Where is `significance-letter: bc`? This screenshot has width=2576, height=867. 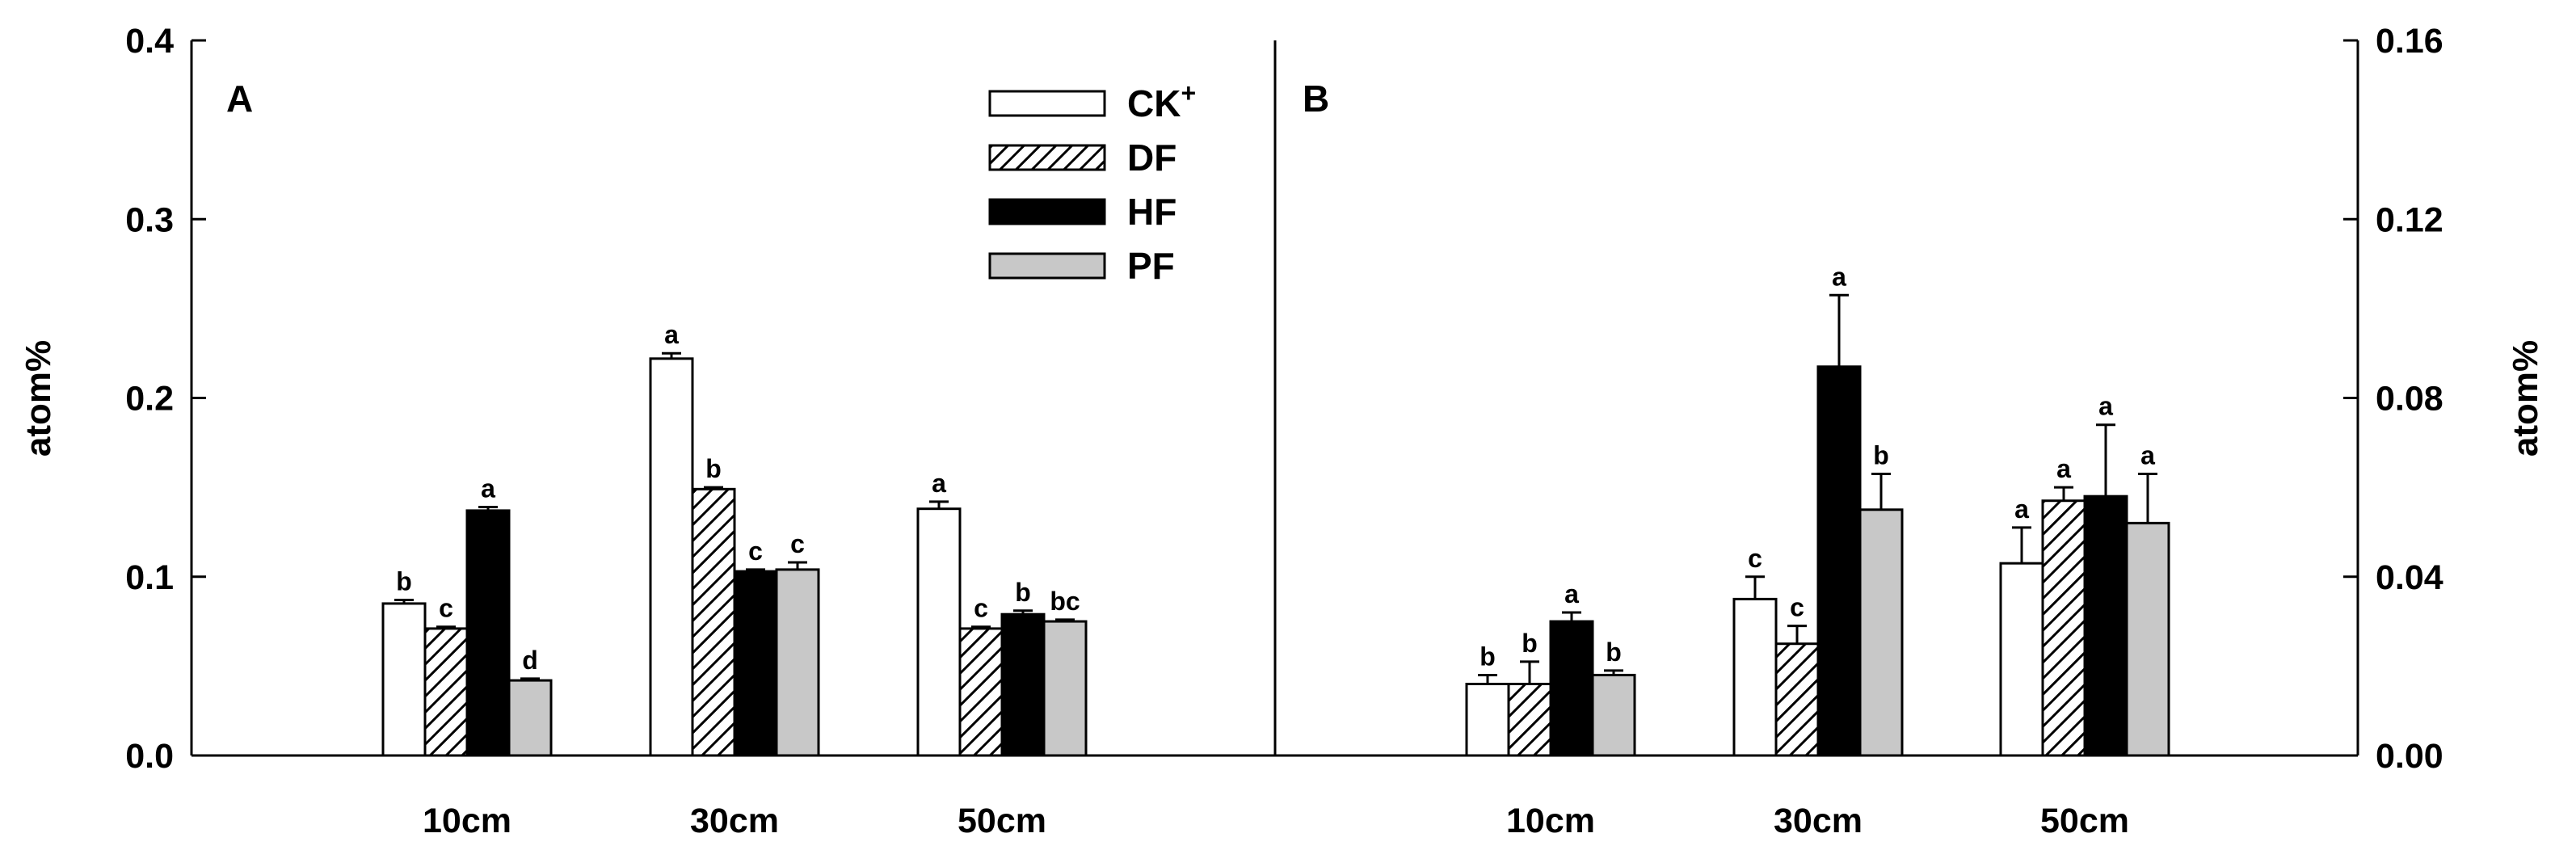 significance-letter: bc is located at coordinates (1065, 601).